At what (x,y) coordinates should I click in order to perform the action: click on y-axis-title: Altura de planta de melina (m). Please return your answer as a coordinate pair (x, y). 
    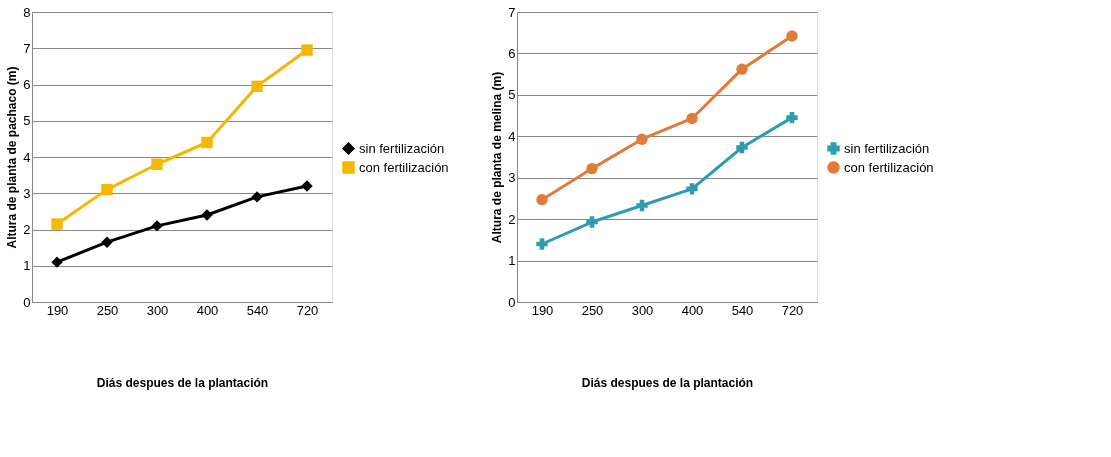
    Looking at the image, I should click on (497, 157).